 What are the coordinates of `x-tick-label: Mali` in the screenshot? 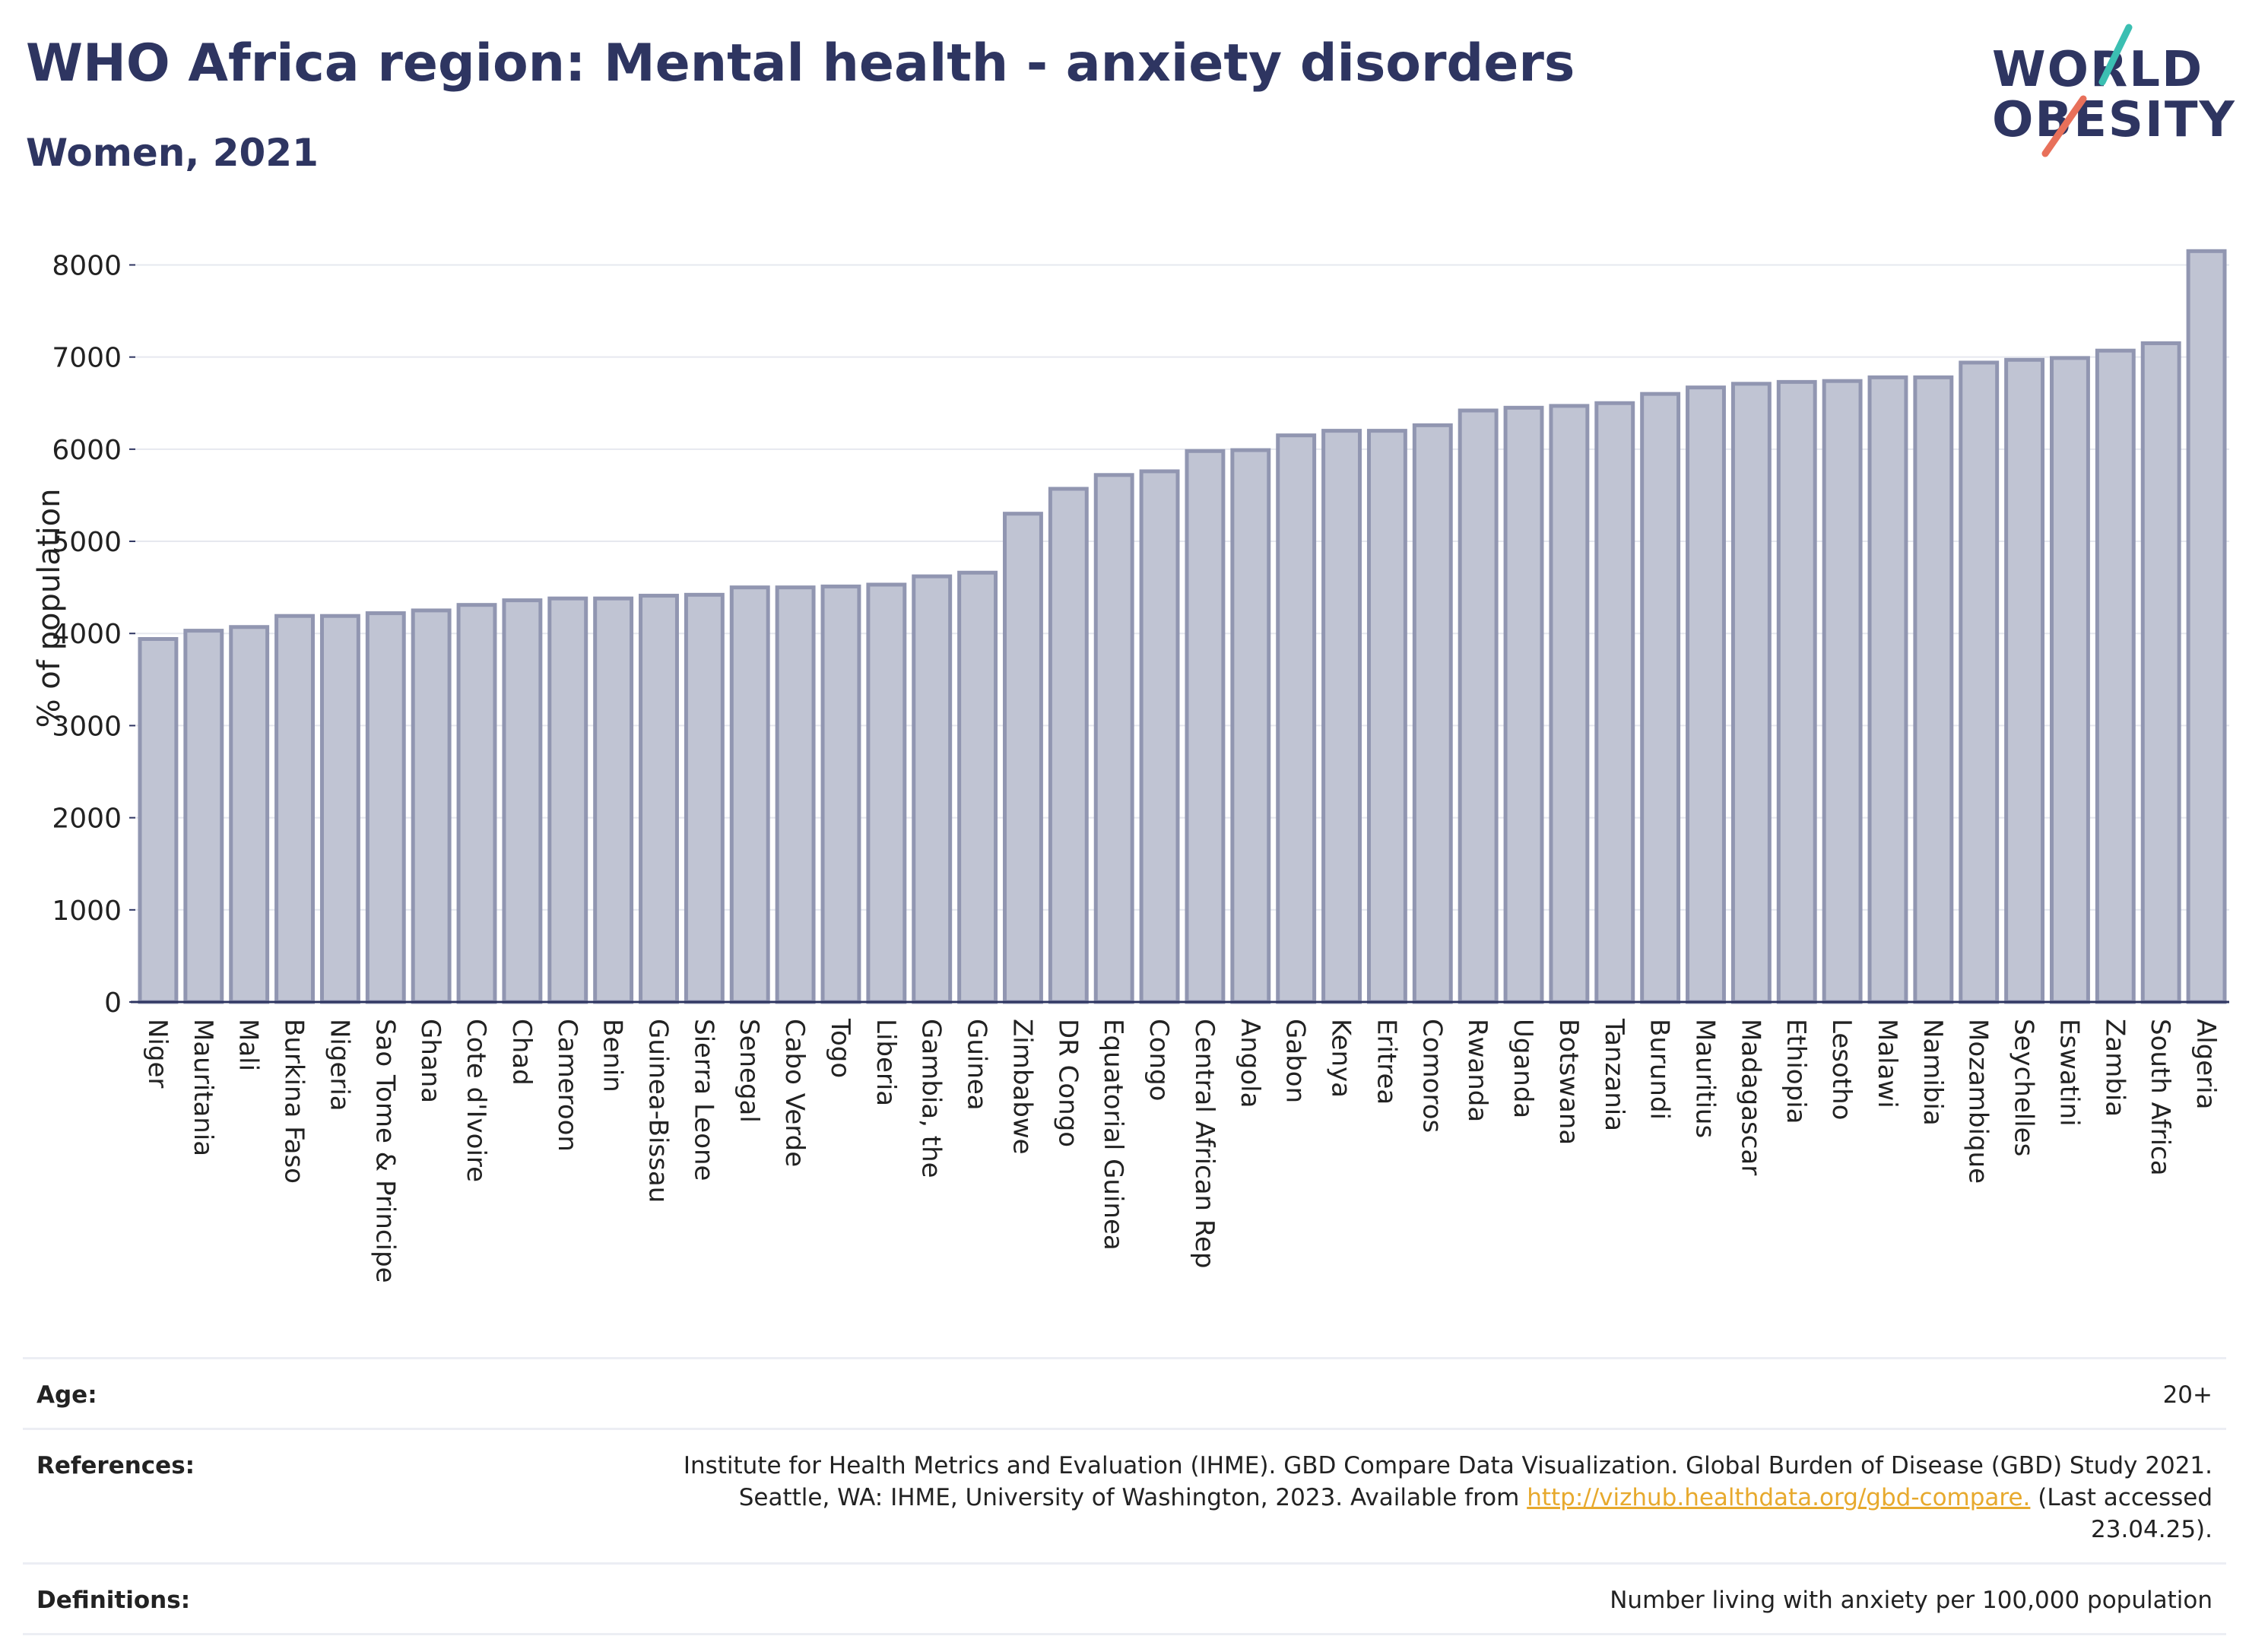 It's located at (248, 1045).